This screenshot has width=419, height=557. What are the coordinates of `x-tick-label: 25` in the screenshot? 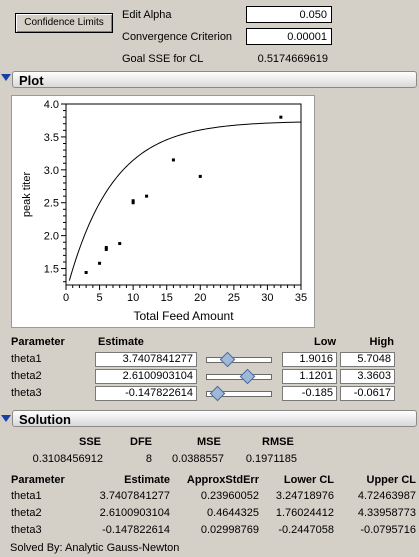 It's located at (234, 298).